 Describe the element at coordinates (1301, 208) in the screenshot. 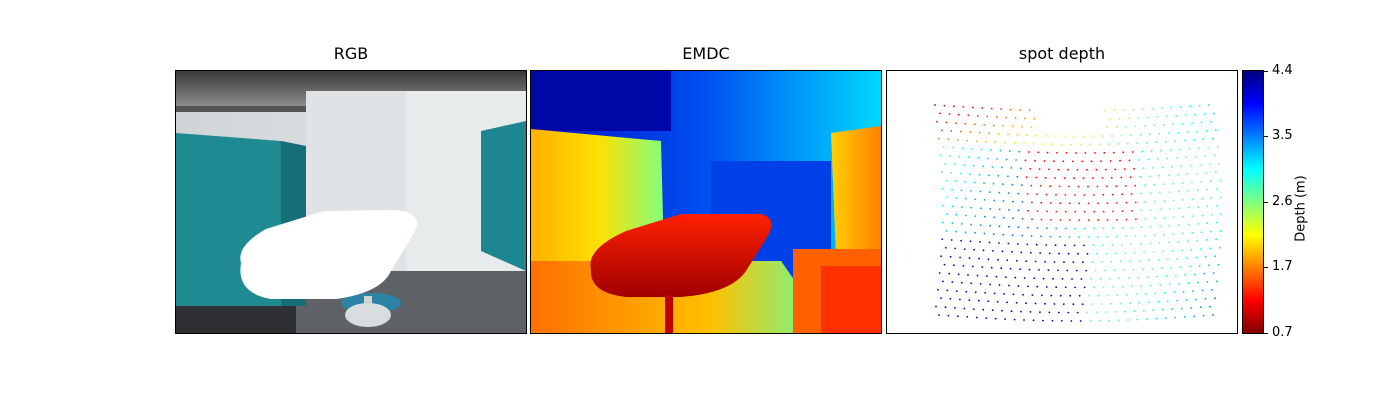

I see `colorbar-label: Depth (m)` at that location.